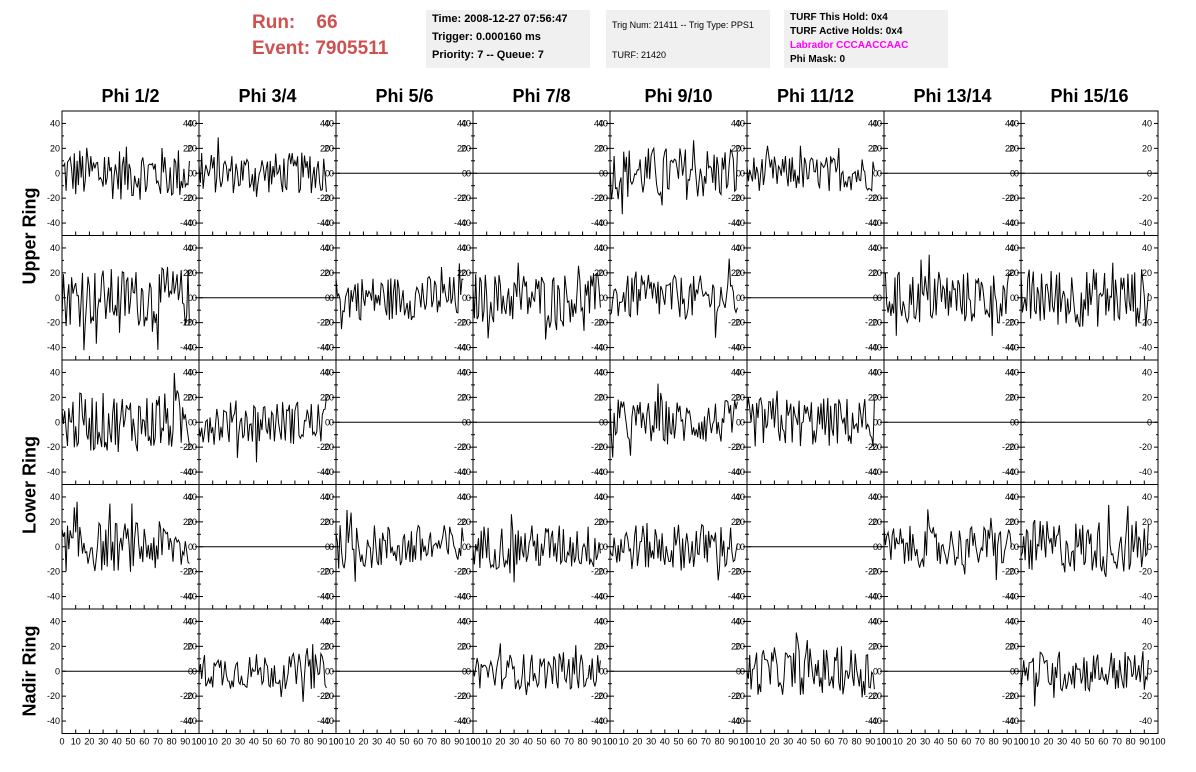  Describe the element at coordinates (541, 96) in the screenshot. I see `column-header: Phi 7/8` at that location.